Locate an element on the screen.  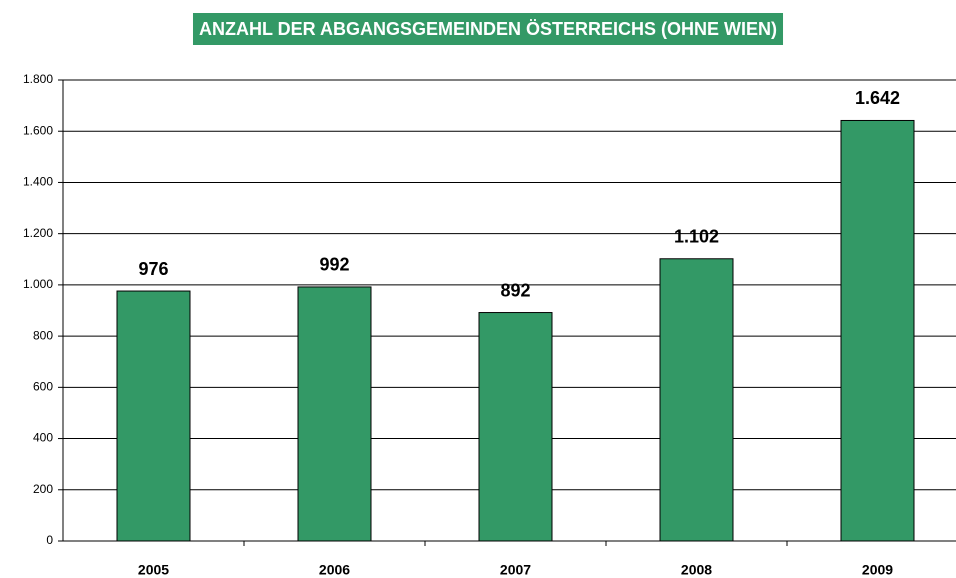
x-tick-label: 2005 is located at coordinates (153, 570).